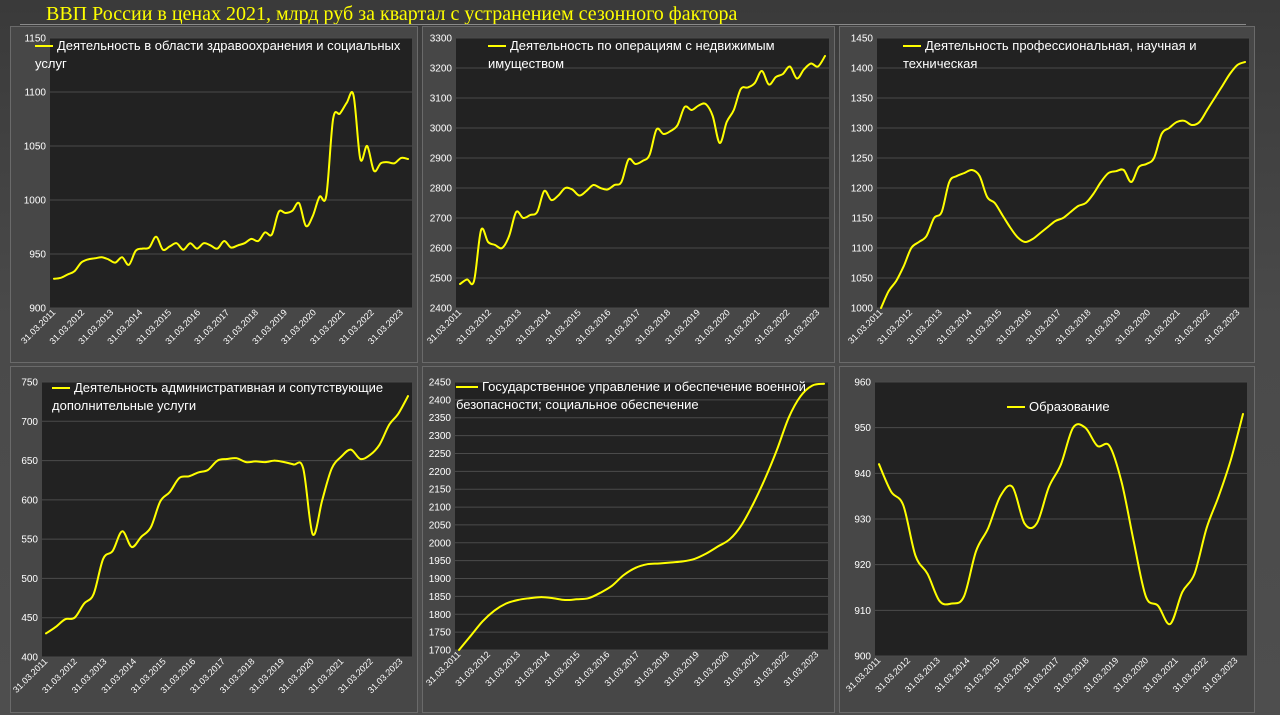 This screenshot has width=1280, height=715. What do you see at coordinates (642, 45) in the screenshot?
I see `legend-label: Деятельность по операциям с недвижимым` at bounding box center [642, 45].